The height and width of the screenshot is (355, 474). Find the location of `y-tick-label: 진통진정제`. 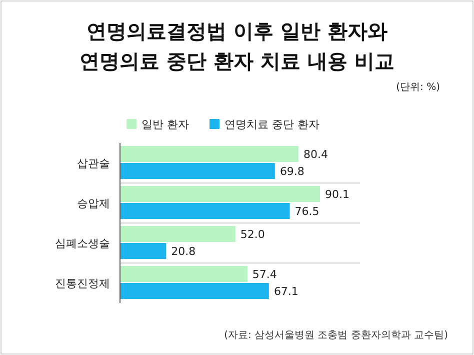

y-tick-label: 진통진정제 is located at coordinates (82, 283).